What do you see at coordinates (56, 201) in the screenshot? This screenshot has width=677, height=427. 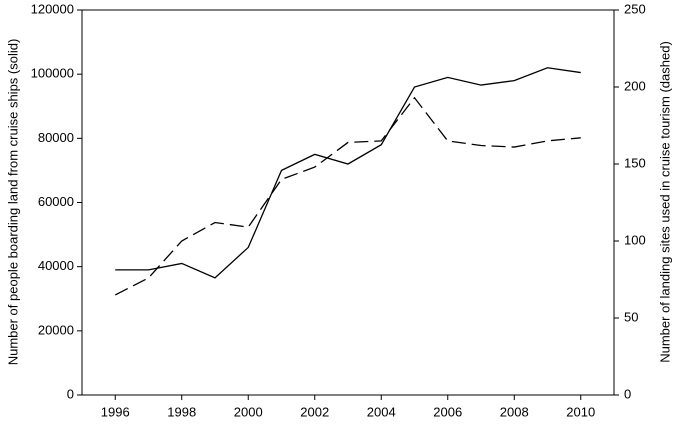 I see `y-tick-label: 60000` at bounding box center [56, 201].